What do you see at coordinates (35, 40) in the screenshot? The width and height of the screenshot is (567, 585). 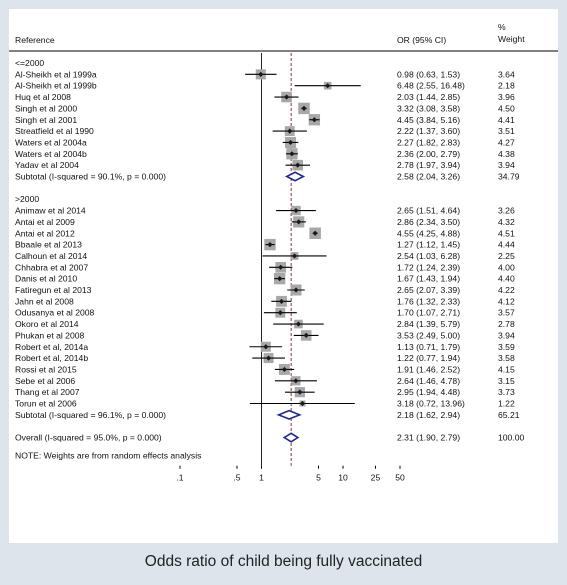 I see `header-reference: Reference` at bounding box center [35, 40].